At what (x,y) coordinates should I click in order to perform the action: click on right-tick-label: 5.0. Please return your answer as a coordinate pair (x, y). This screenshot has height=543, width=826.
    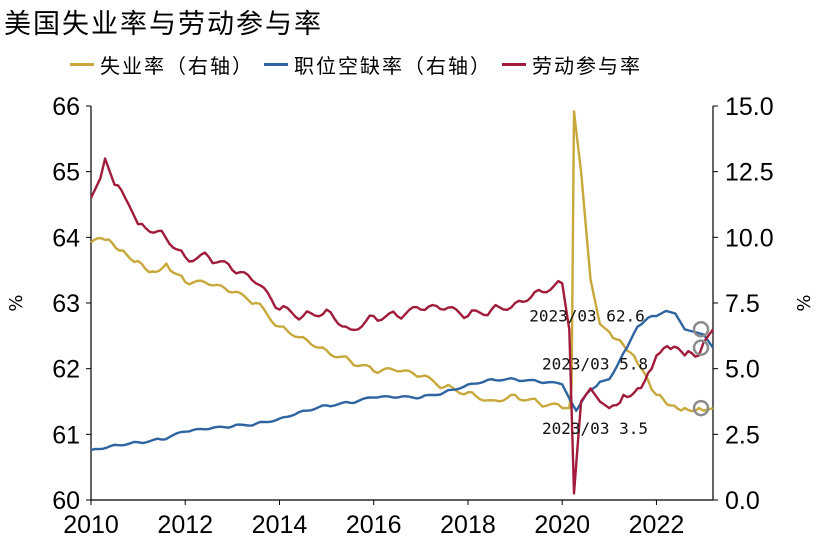
    Looking at the image, I should click on (742, 370).